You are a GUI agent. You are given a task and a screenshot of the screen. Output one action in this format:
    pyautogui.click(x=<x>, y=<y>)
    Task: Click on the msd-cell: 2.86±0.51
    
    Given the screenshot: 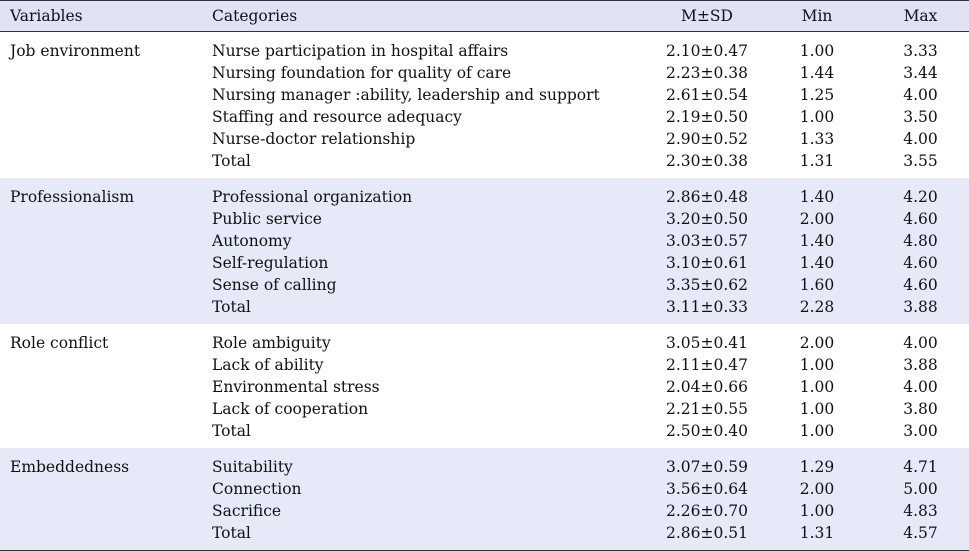 What is the action you would take?
    pyautogui.click(x=707, y=536)
    